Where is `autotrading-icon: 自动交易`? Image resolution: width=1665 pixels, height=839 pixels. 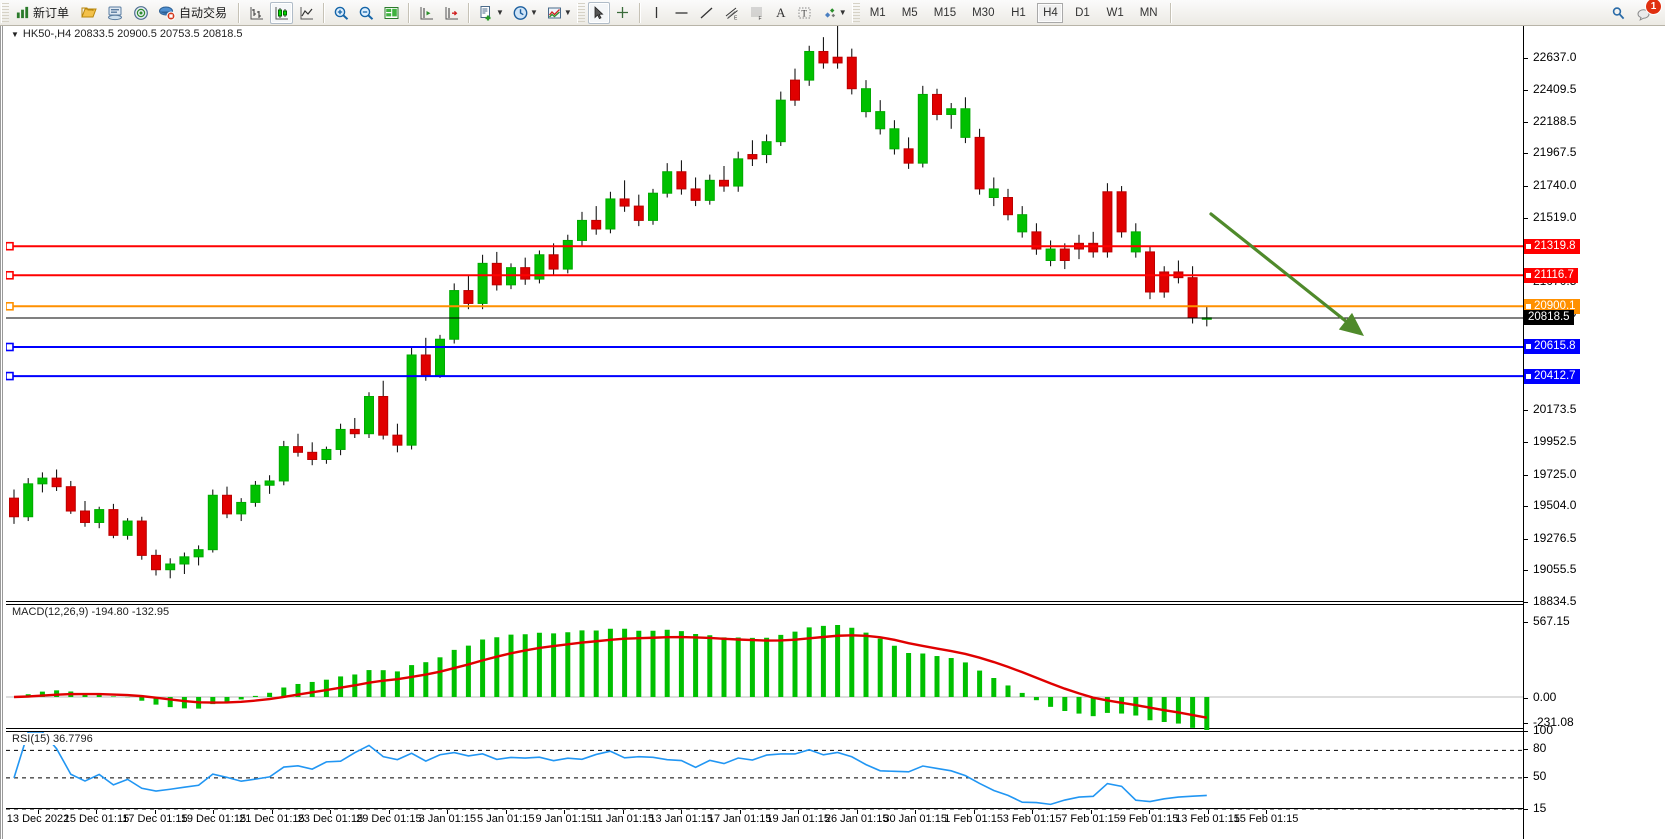 autotrading-icon: 自动交易 is located at coordinates (194, 13).